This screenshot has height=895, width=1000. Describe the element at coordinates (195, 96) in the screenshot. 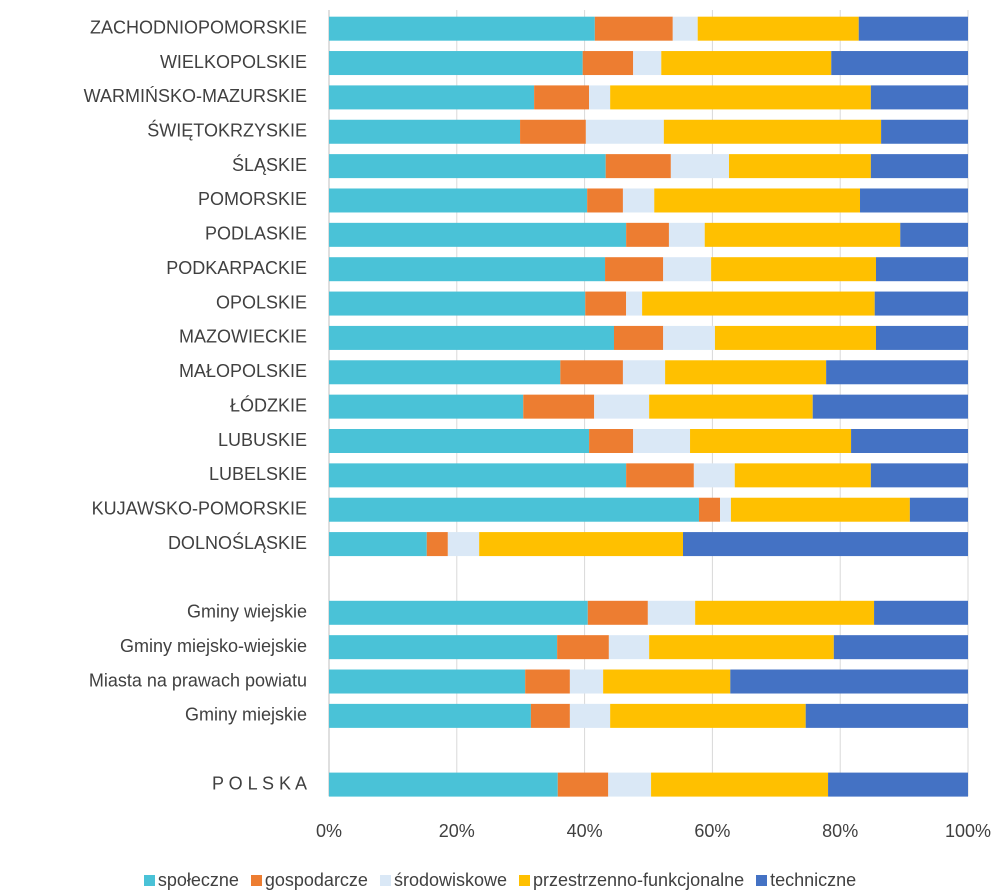

I see `y-tick-label: WARMIŃSKO-MAZURSKIE` at that location.